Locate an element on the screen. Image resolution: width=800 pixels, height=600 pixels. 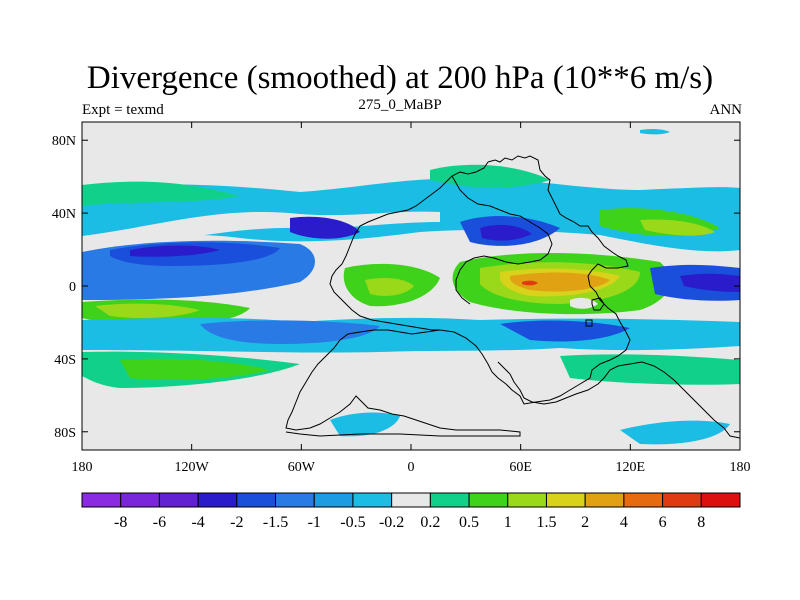
x-tick-label: 120W is located at coordinates (192, 467).